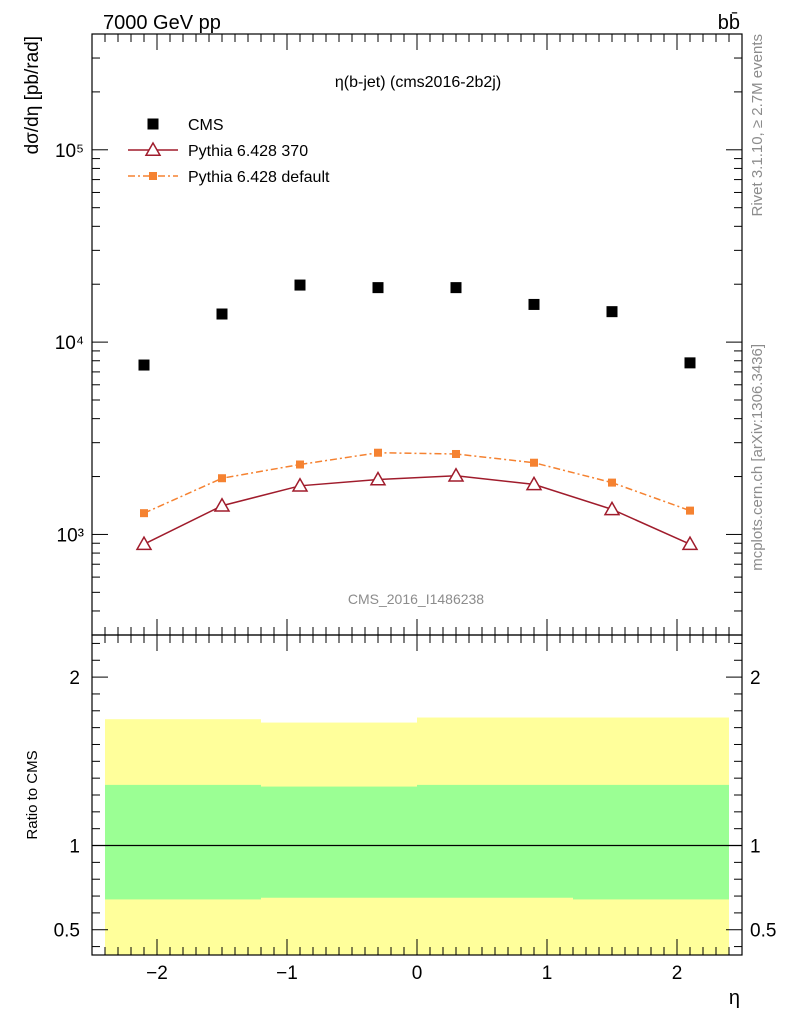  I want to click on legend-label-cms: CMS, so click(206, 125).